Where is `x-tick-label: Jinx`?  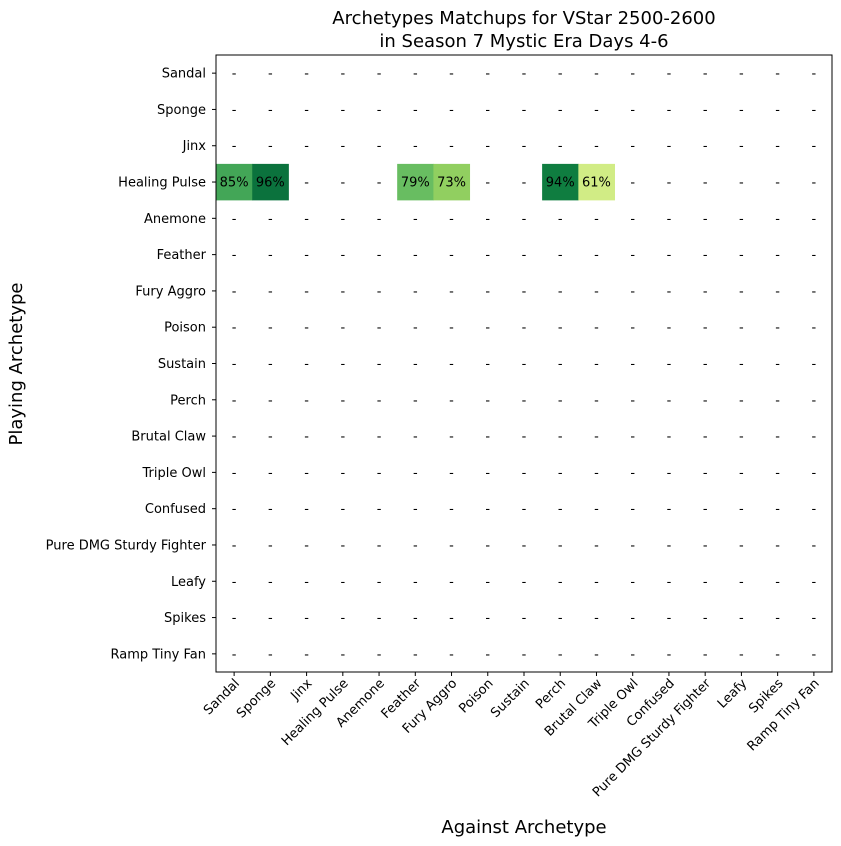
x-tick-label: Jinx is located at coordinates (302, 690).